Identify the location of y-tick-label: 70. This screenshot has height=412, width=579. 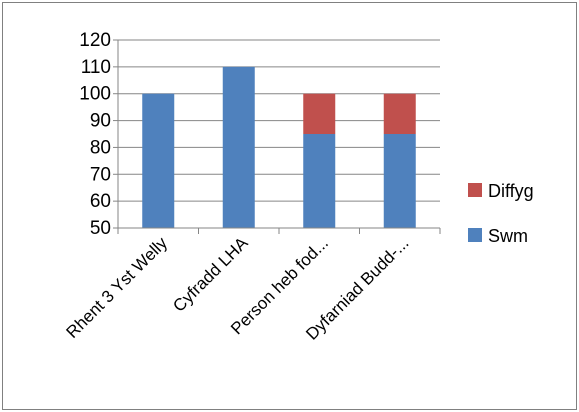
(100, 174).